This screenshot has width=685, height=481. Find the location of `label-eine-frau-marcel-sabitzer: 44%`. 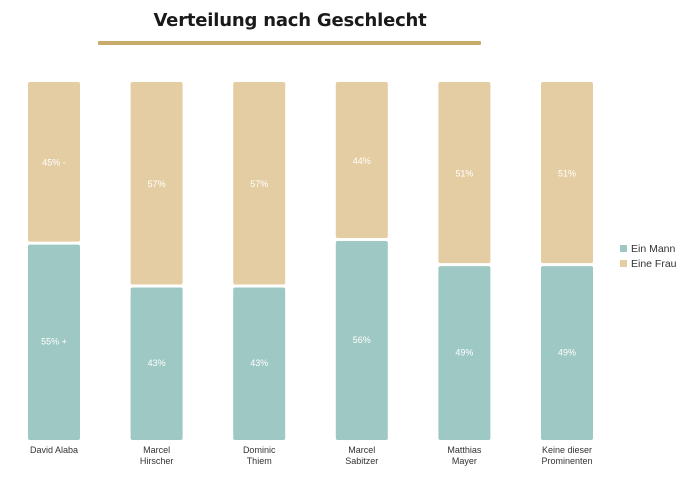

label-eine-frau-marcel-sabitzer: 44% is located at coordinates (362, 161).